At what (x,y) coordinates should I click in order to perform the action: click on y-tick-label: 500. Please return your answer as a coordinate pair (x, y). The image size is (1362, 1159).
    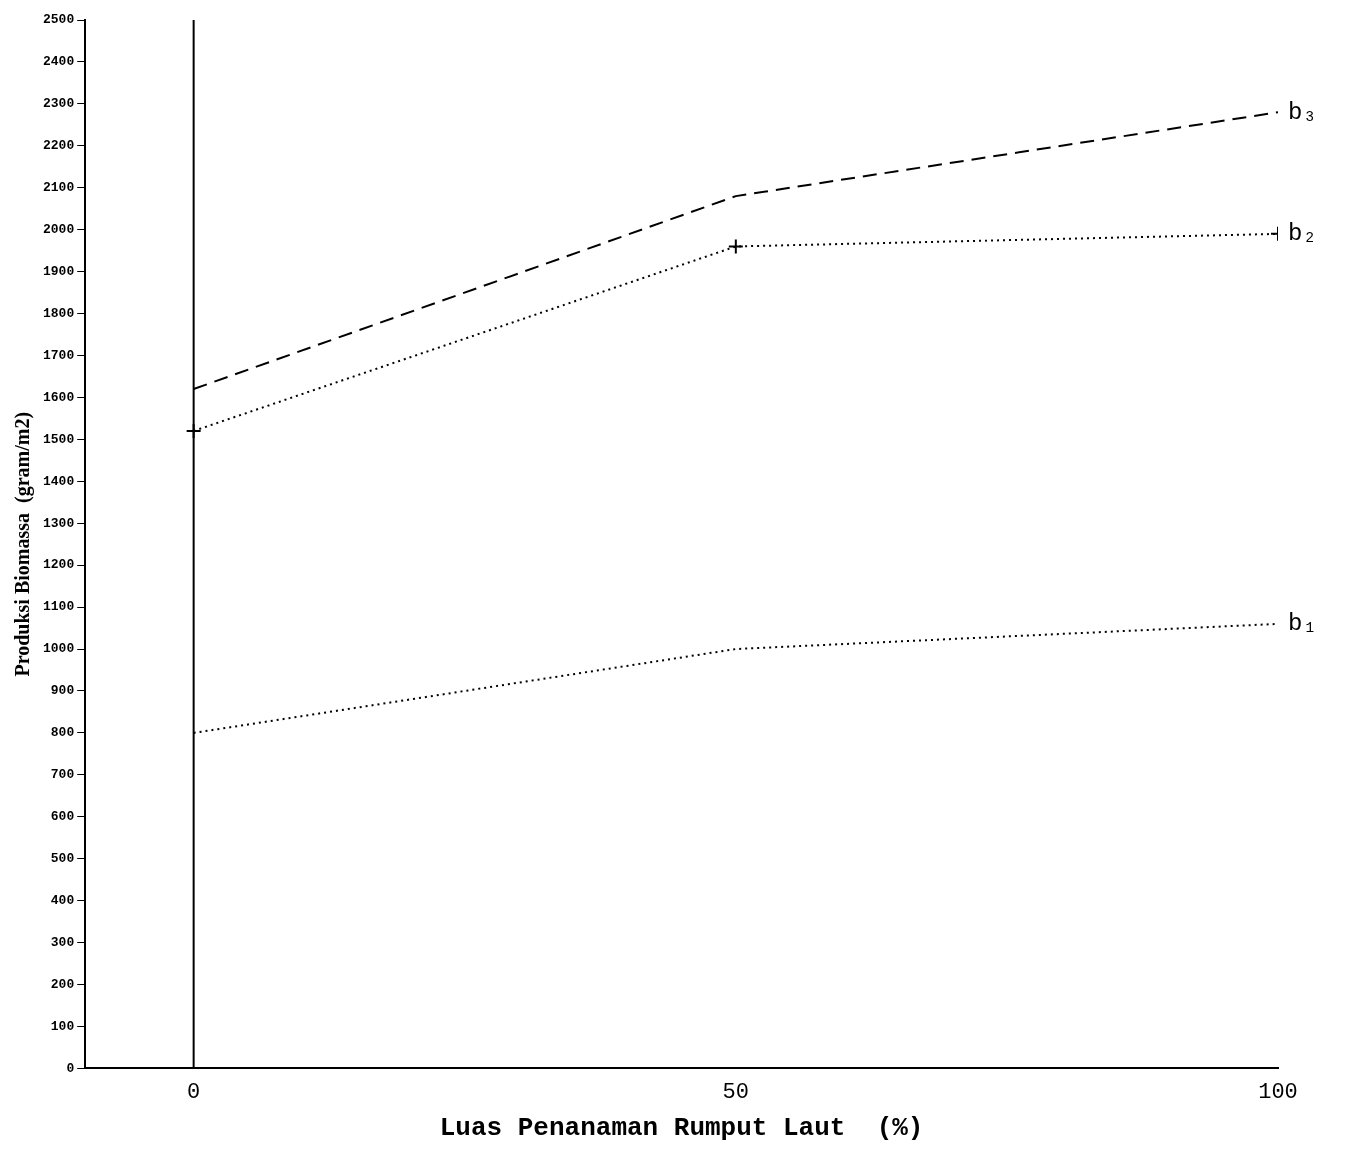
    Looking at the image, I should click on (62, 858).